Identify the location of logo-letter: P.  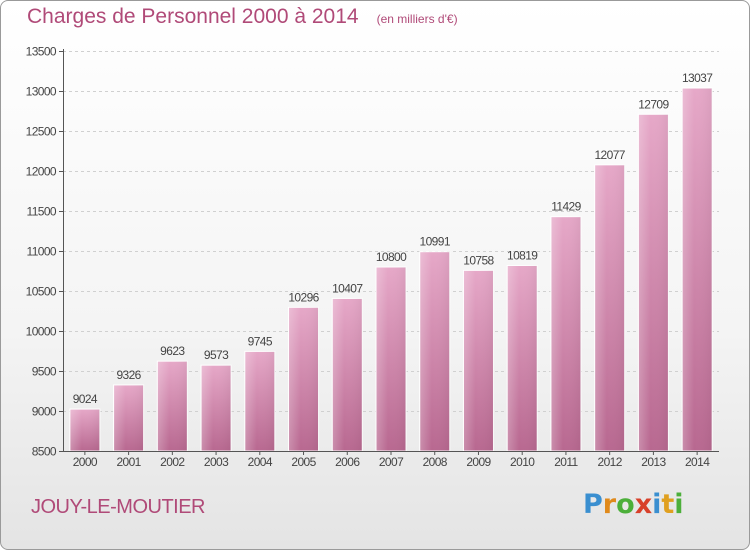
(593, 504).